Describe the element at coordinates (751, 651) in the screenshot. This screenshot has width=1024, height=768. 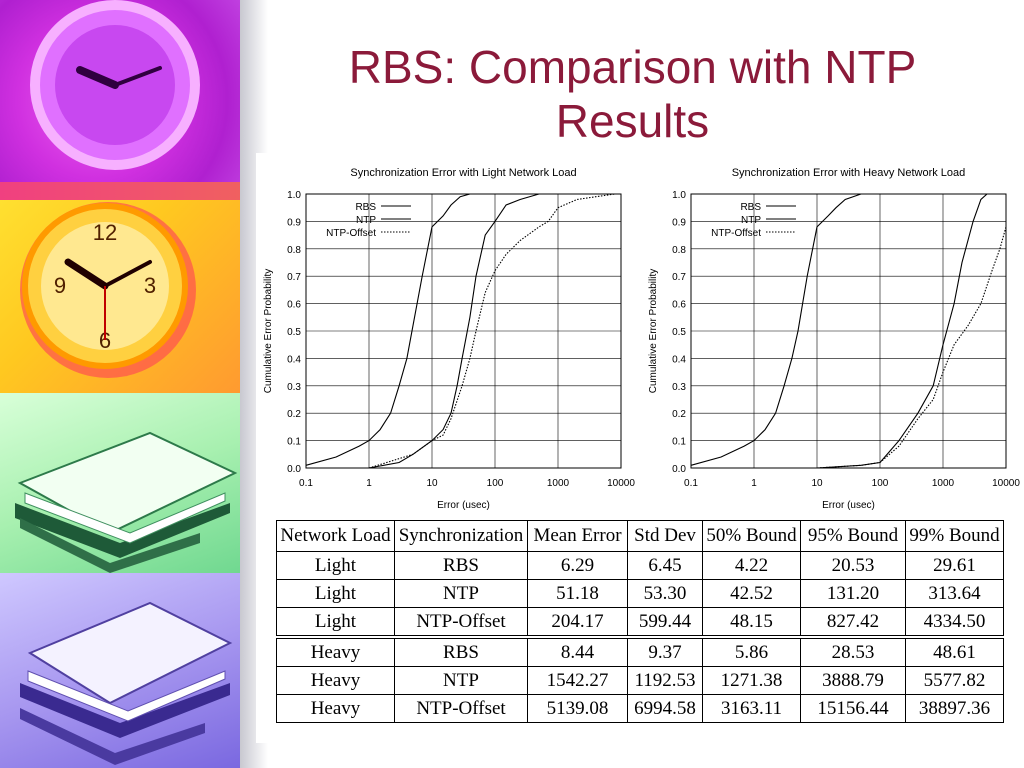
I see `table-cell: 5.86` at that location.